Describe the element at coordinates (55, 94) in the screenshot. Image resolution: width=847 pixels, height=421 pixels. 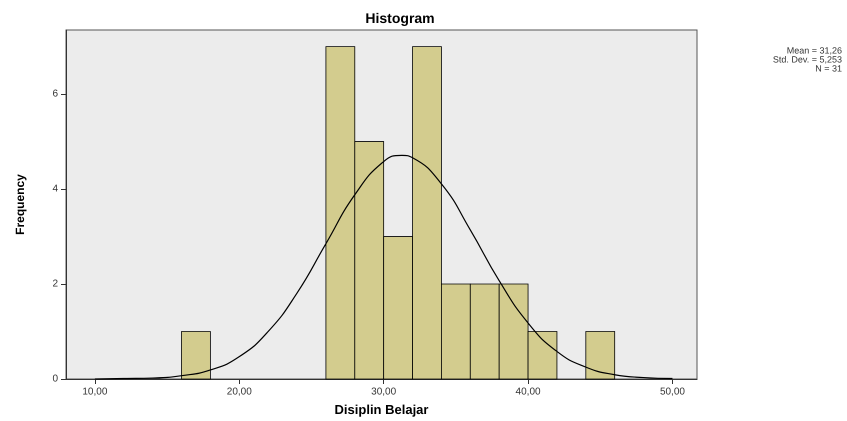
I see `y-tick-label: 6` at that location.